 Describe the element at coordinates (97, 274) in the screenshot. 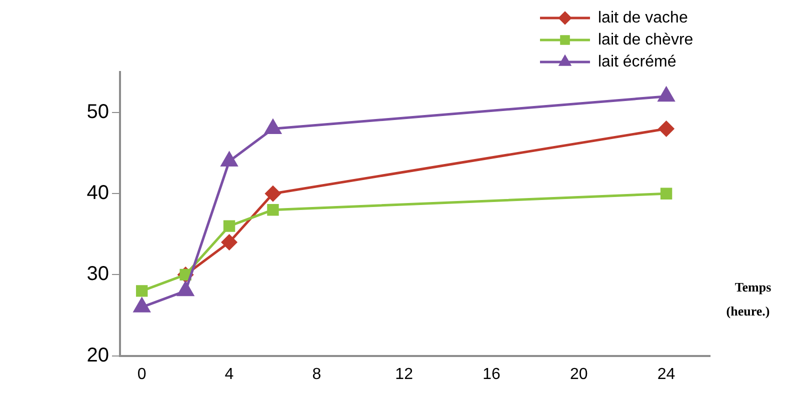

I see `y-tick-label: 30` at that location.